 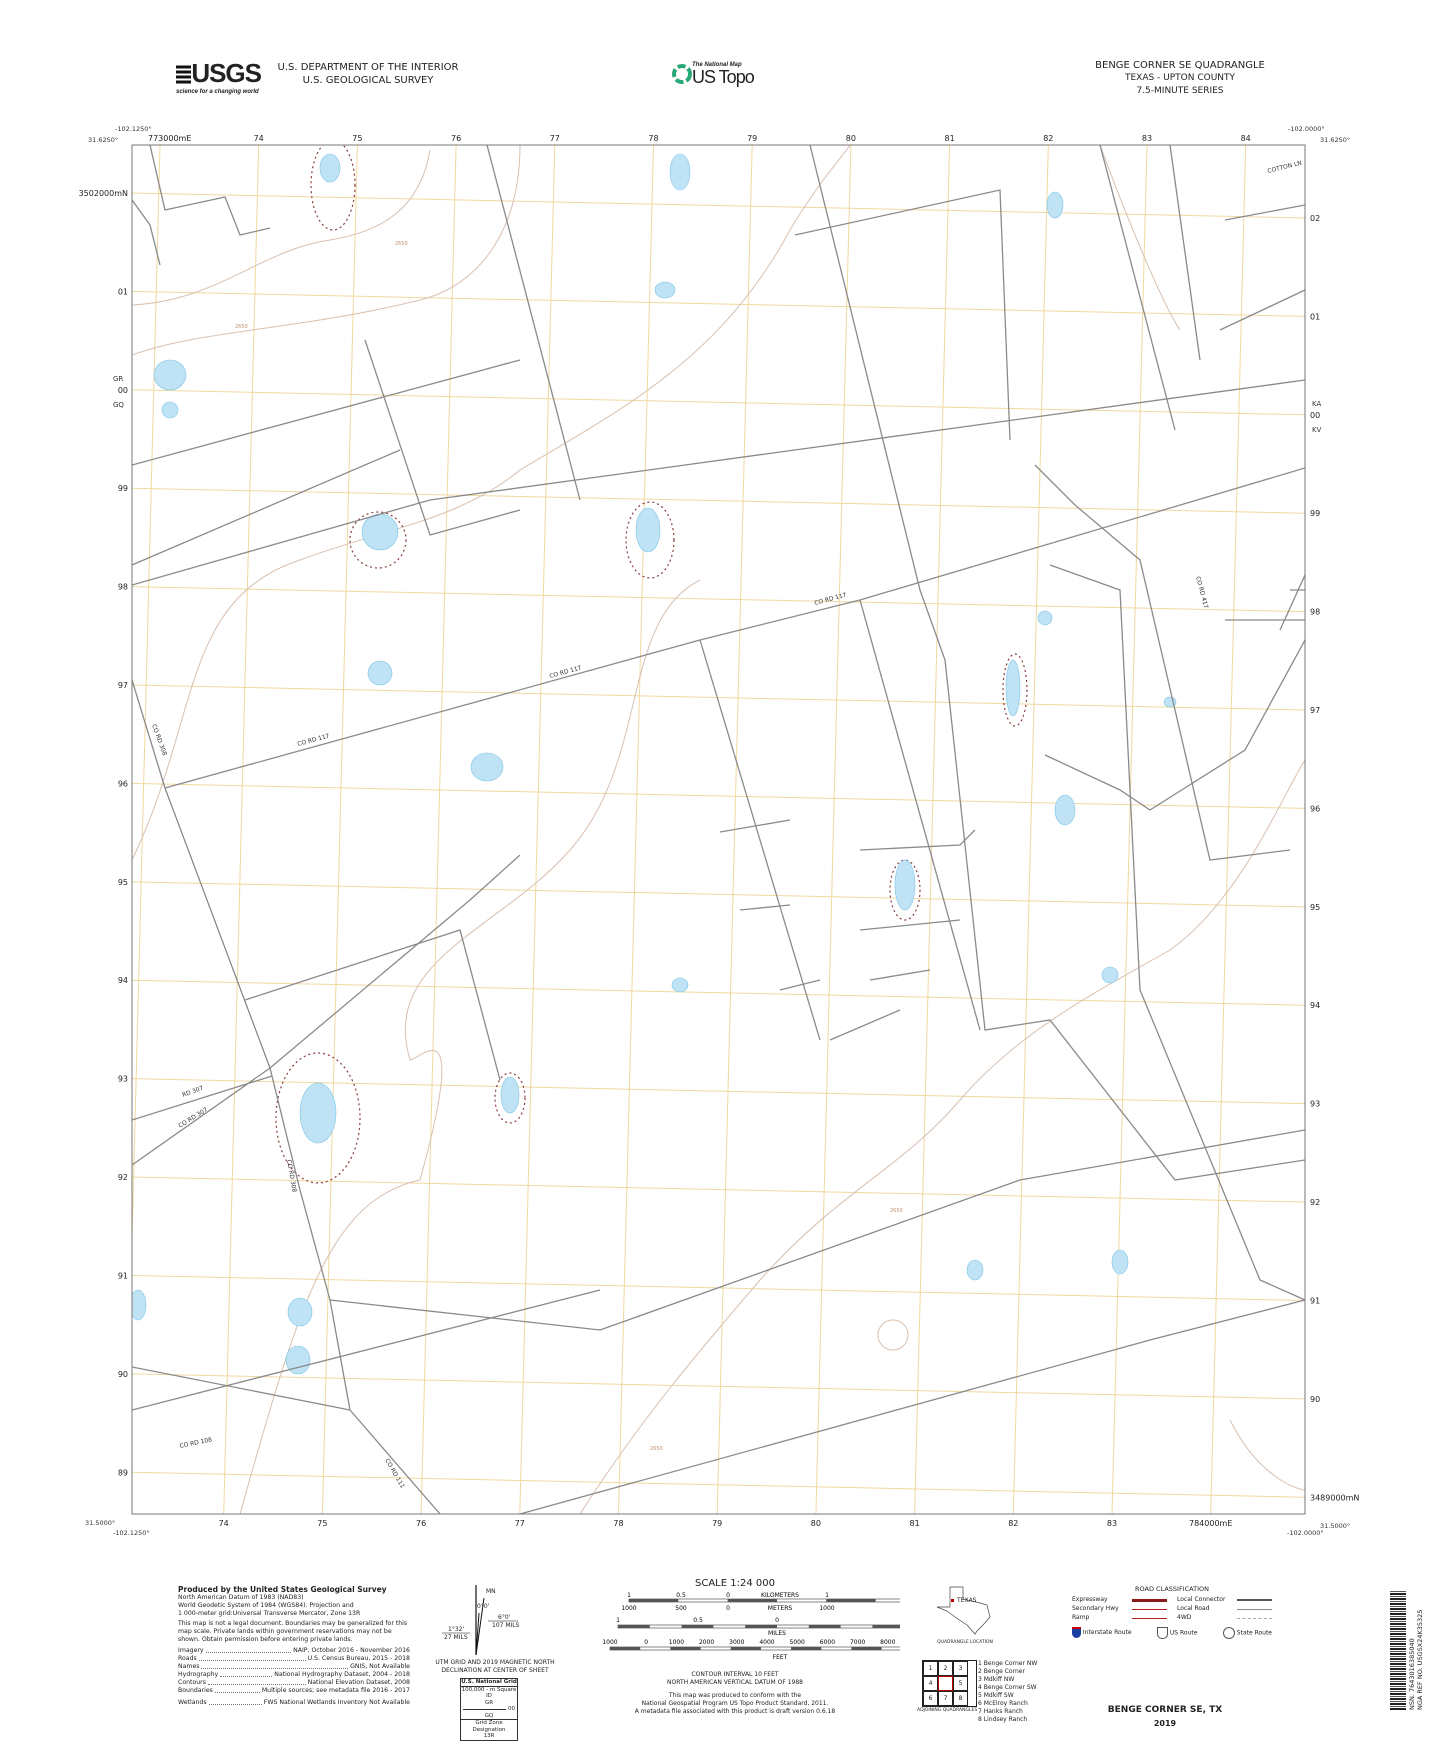 I want to click on texas-outline-icon, so click(x=963, y=1610).